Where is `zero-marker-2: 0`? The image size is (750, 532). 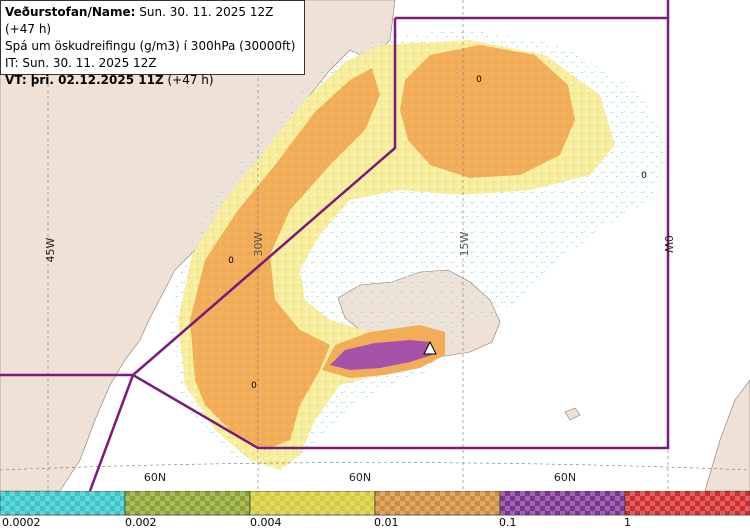
zero-marker-2: 0 is located at coordinates (644, 176).